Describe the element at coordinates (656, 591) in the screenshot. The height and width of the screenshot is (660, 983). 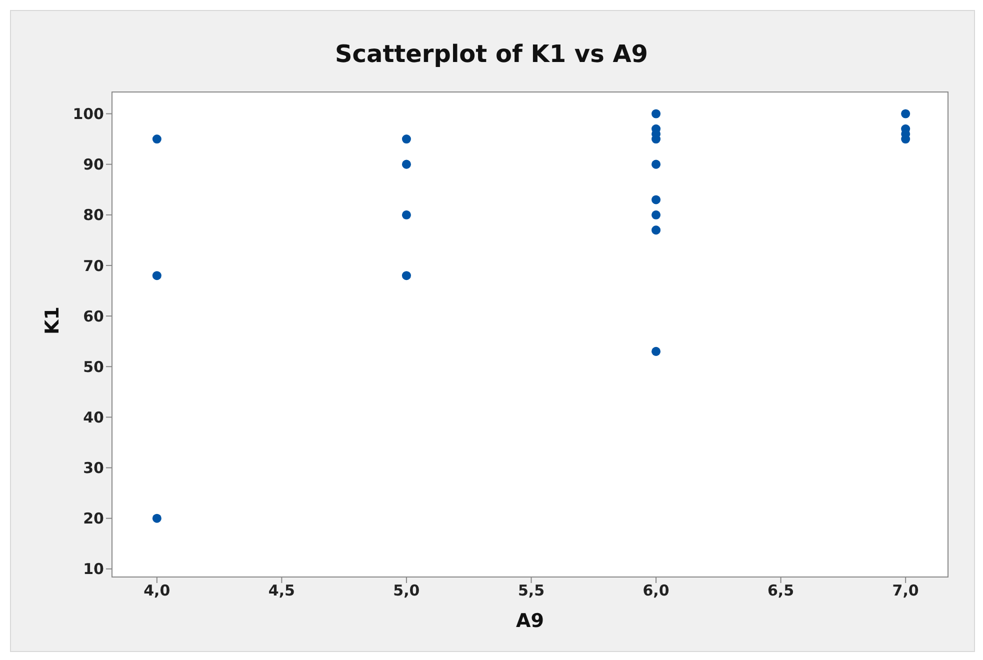
I see `x-tick-label: 6,0` at that location.